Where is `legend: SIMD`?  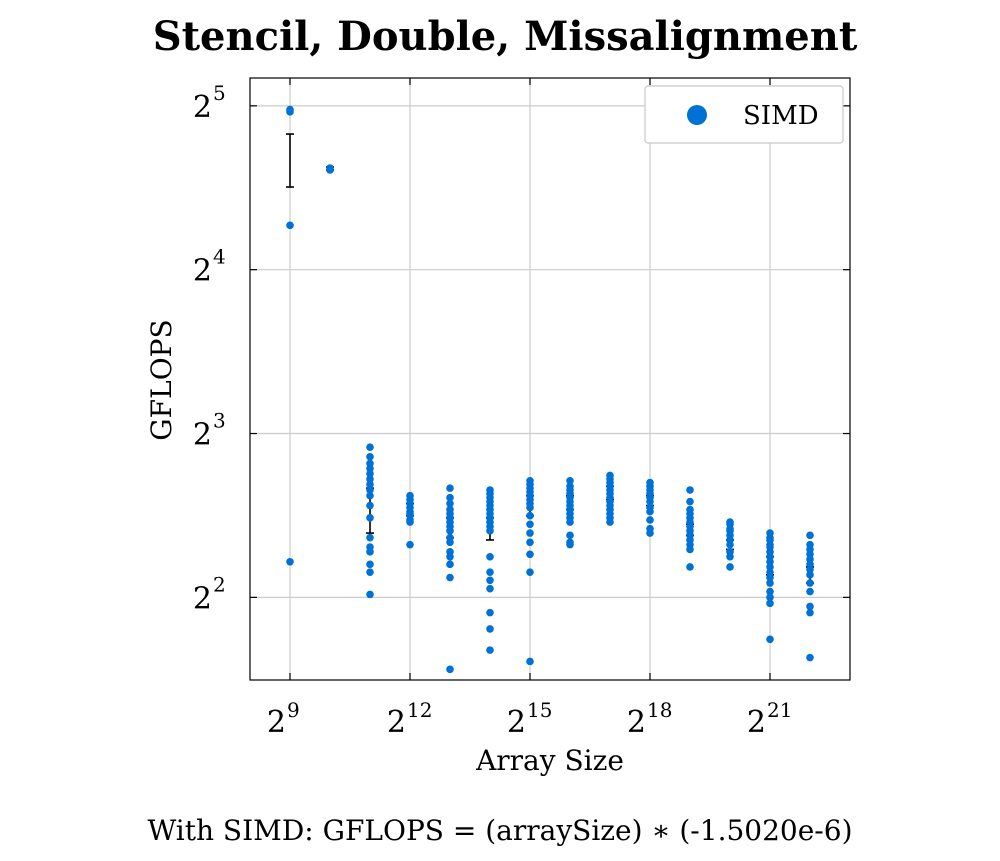
legend: SIMD is located at coordinates (744, 114).